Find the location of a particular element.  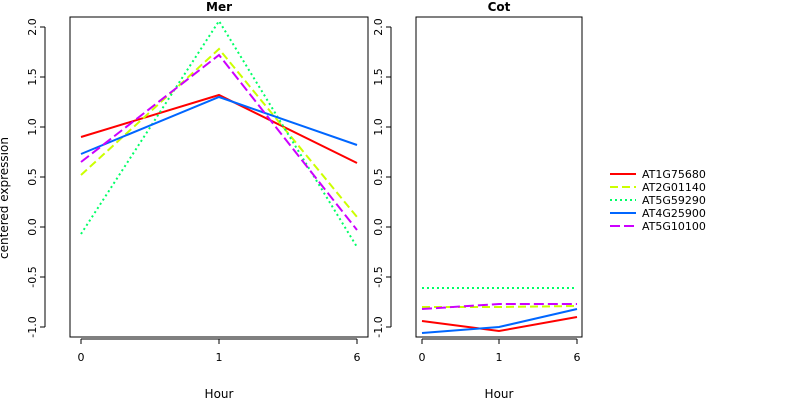

legend-item: AT5G59290 is located at coordinates (658, 200).